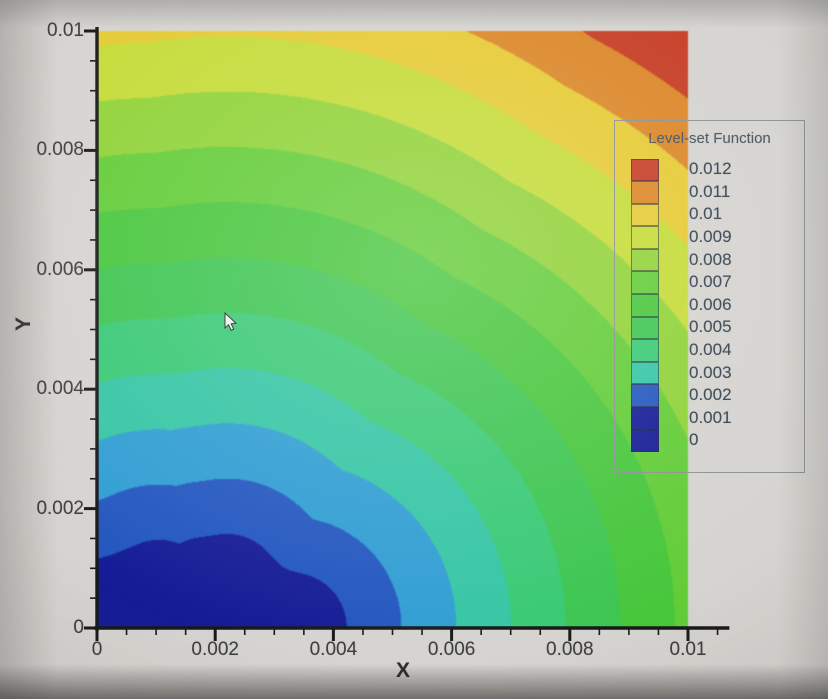 This screenshot has width=828, height=699. I want to click on legend-level-label: 0, so click(694, 440).